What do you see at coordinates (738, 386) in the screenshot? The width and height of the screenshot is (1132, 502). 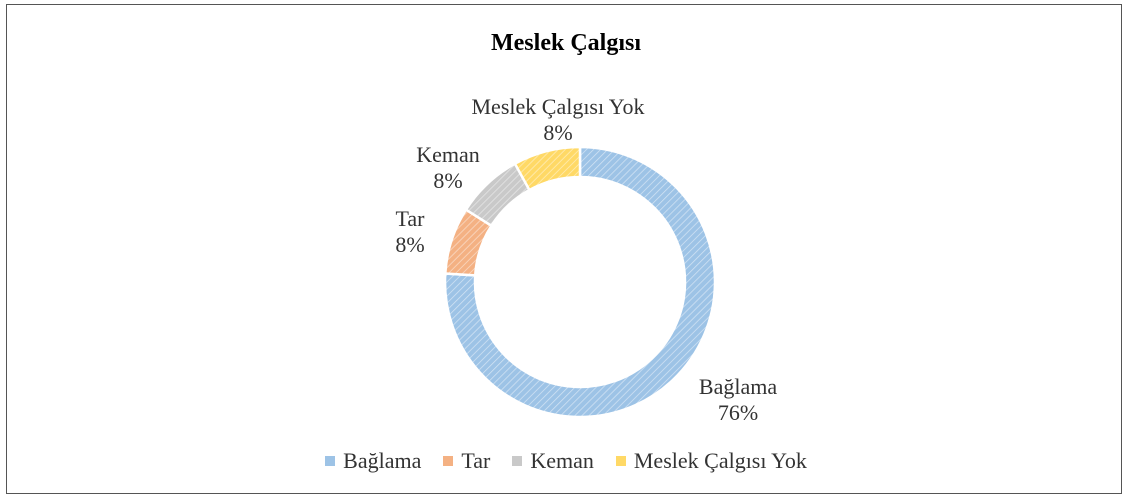 I see `data-label-category: Bağlama` at bounding box center [738, 386].